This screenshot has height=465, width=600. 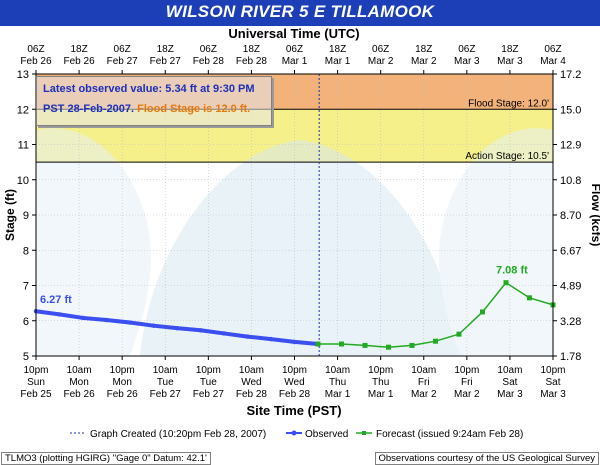 What do you see at coordinates (570, 146) in the screenshot?
I see `y2-tick-label: 12.9` at bounding box center [570, 146].